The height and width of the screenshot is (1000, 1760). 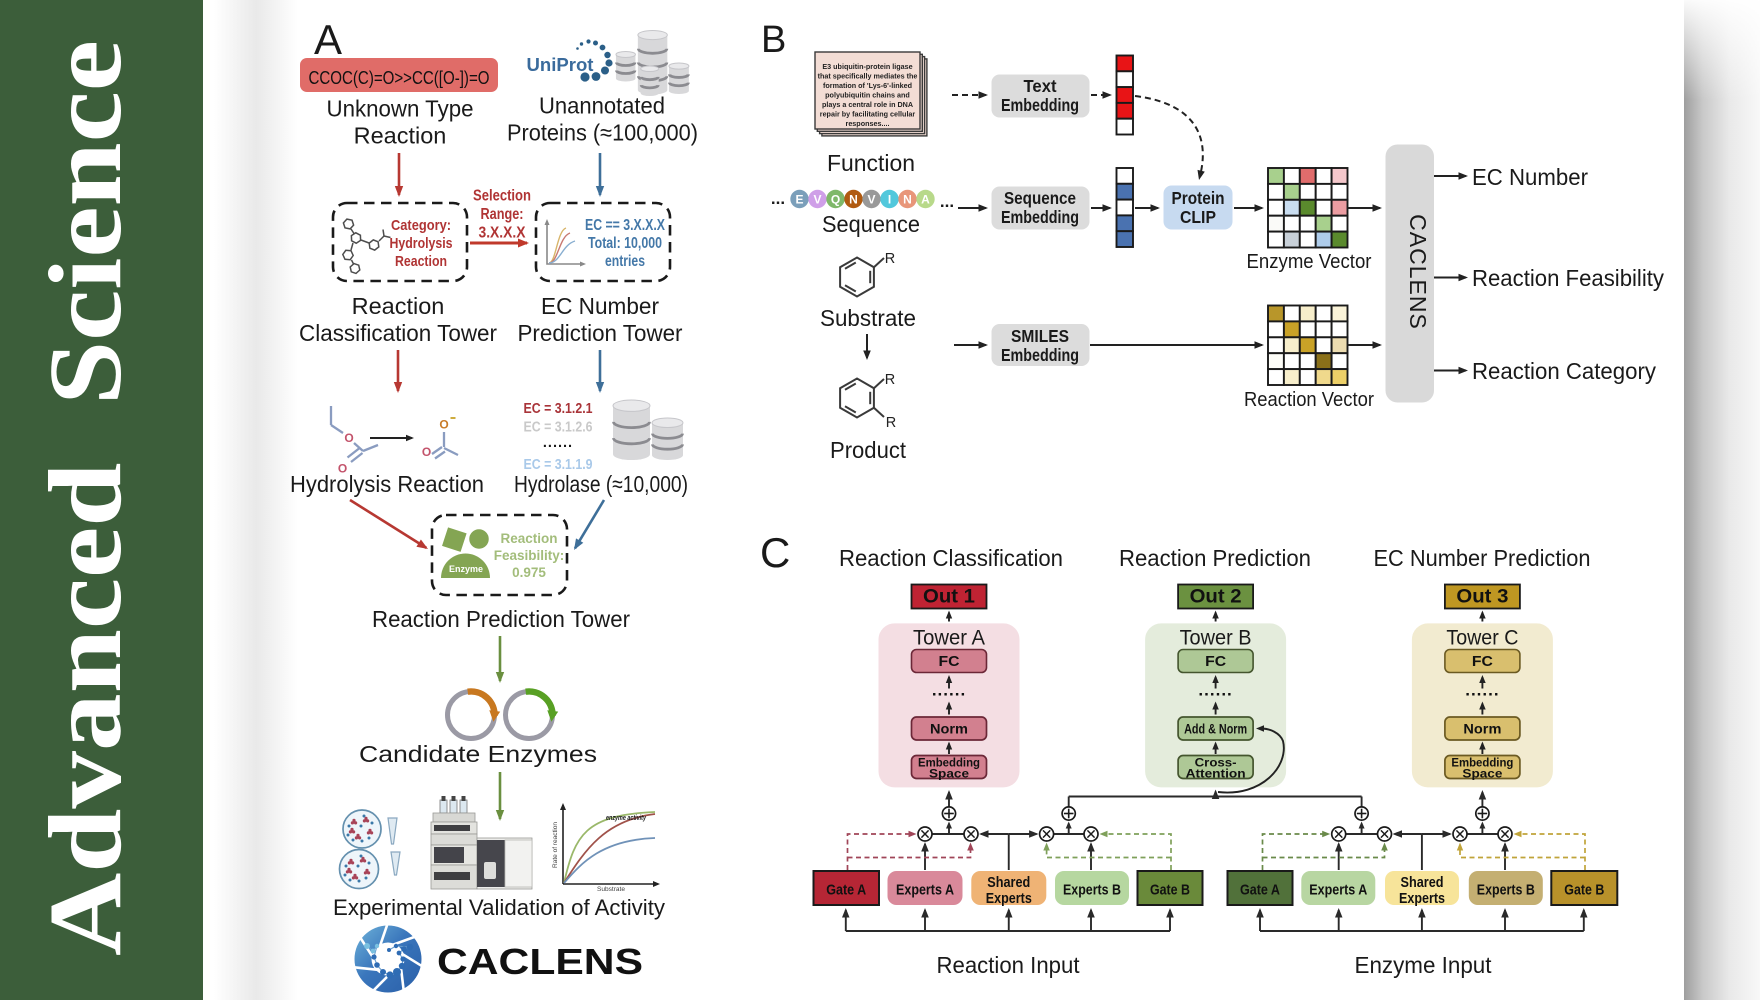 I want to click on svg-text: E3 ubiquitin-protein ligase, so click(x=867, y=66).